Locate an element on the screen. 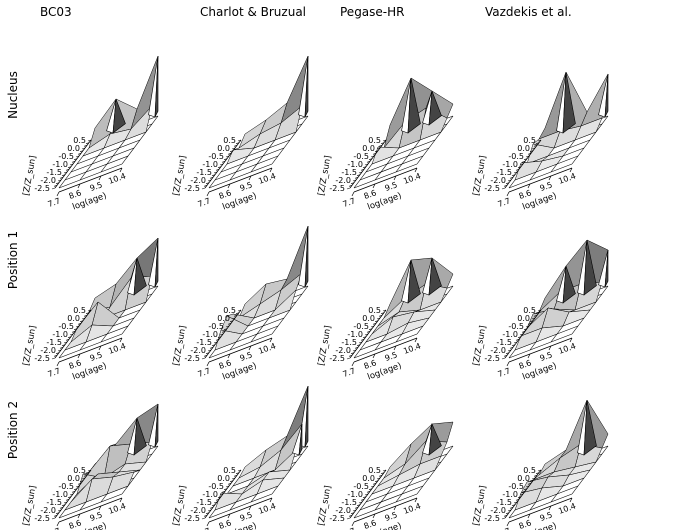  column-title: Charlot & Bruzual is located at coordinates (253, 12).